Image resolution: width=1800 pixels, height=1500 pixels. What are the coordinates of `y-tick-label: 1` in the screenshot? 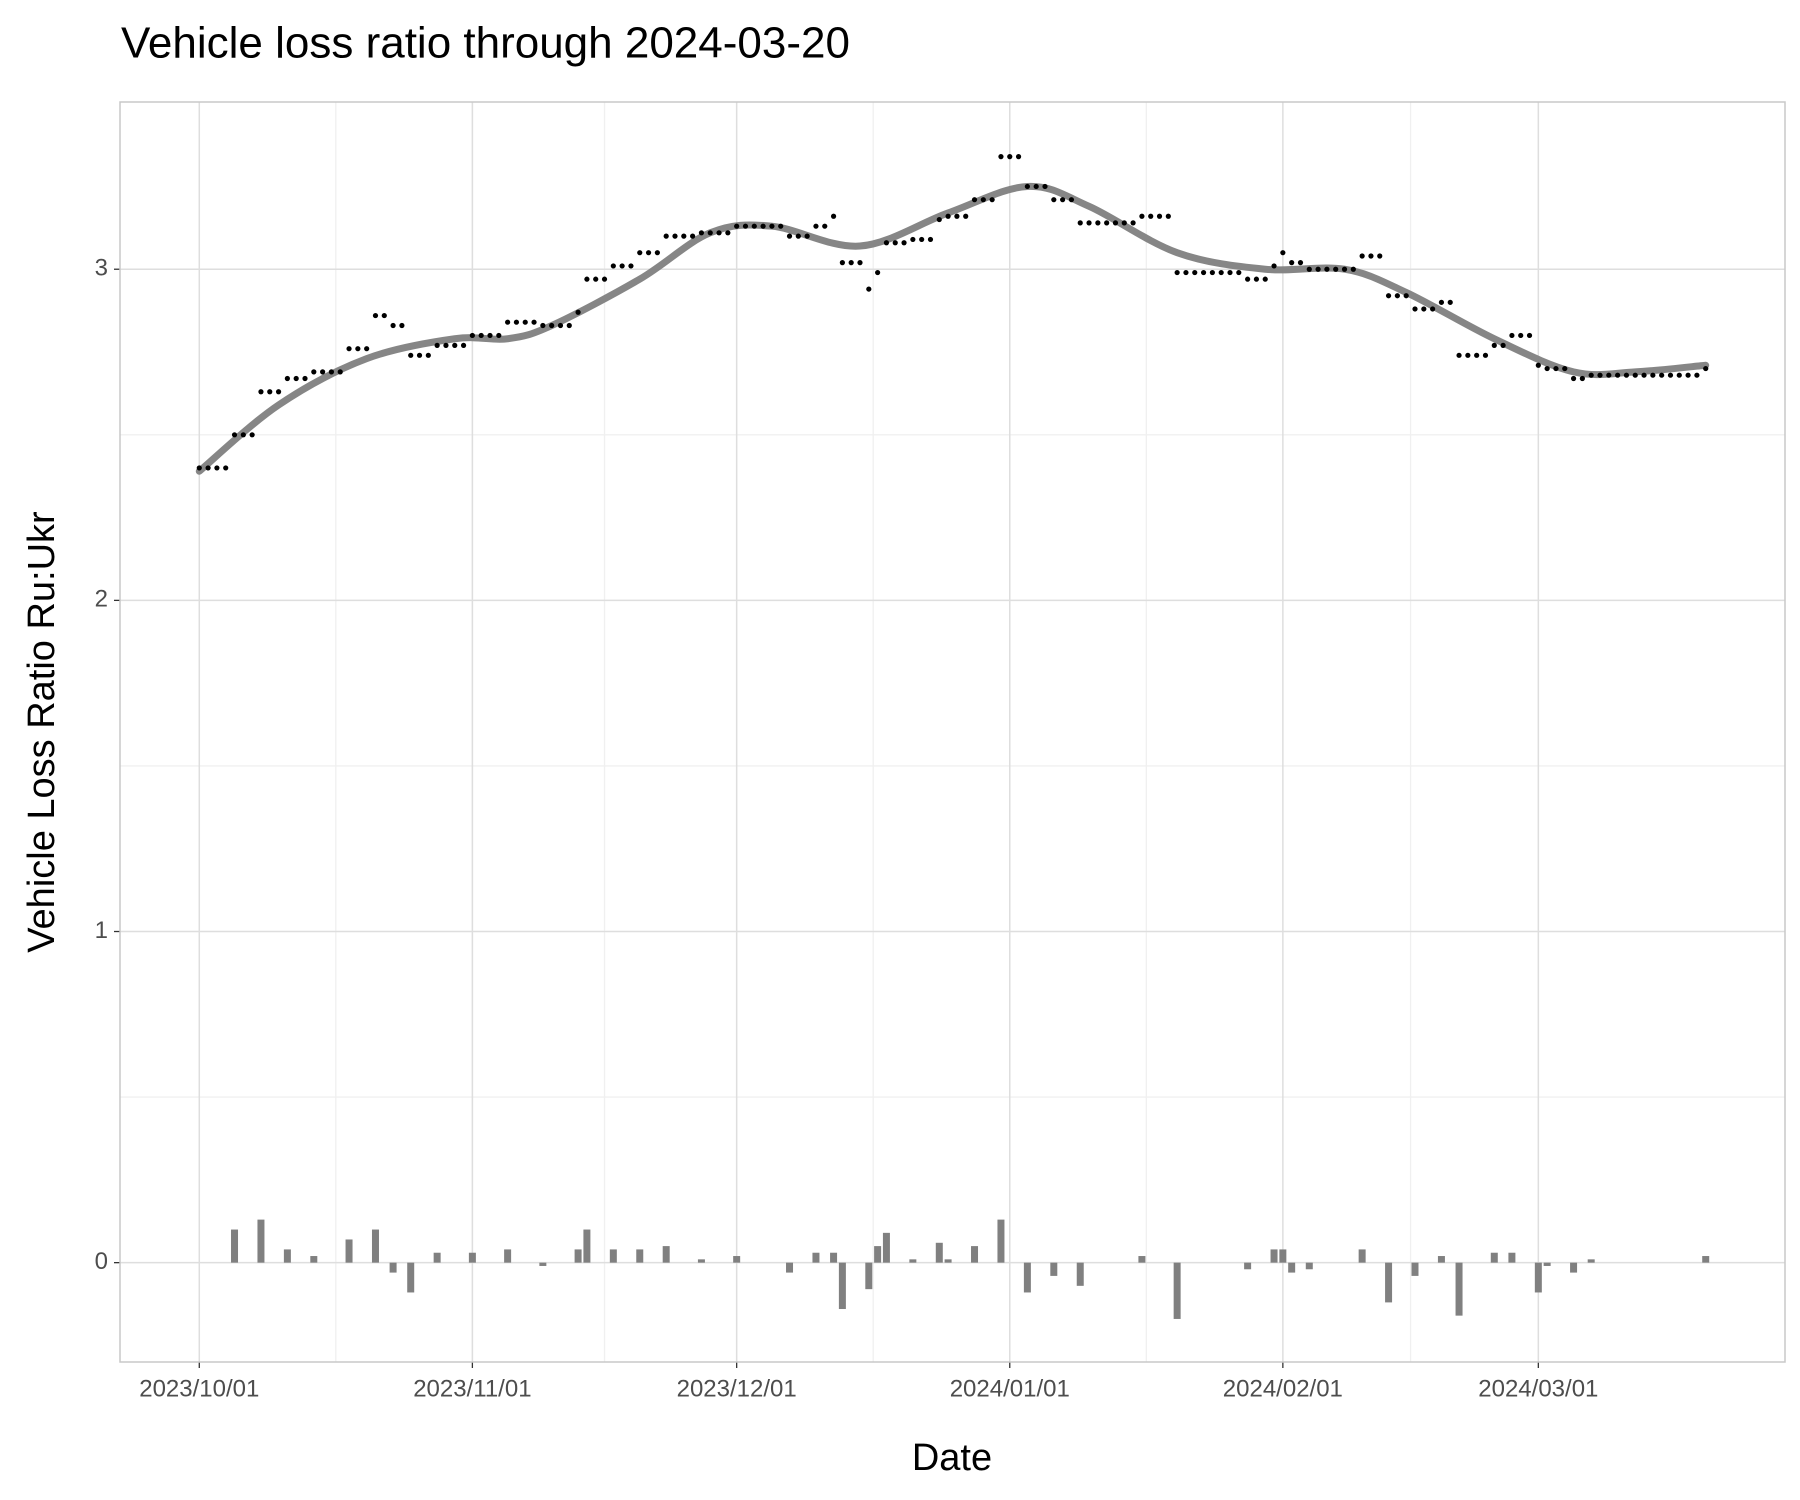 It's located at (101, 930).